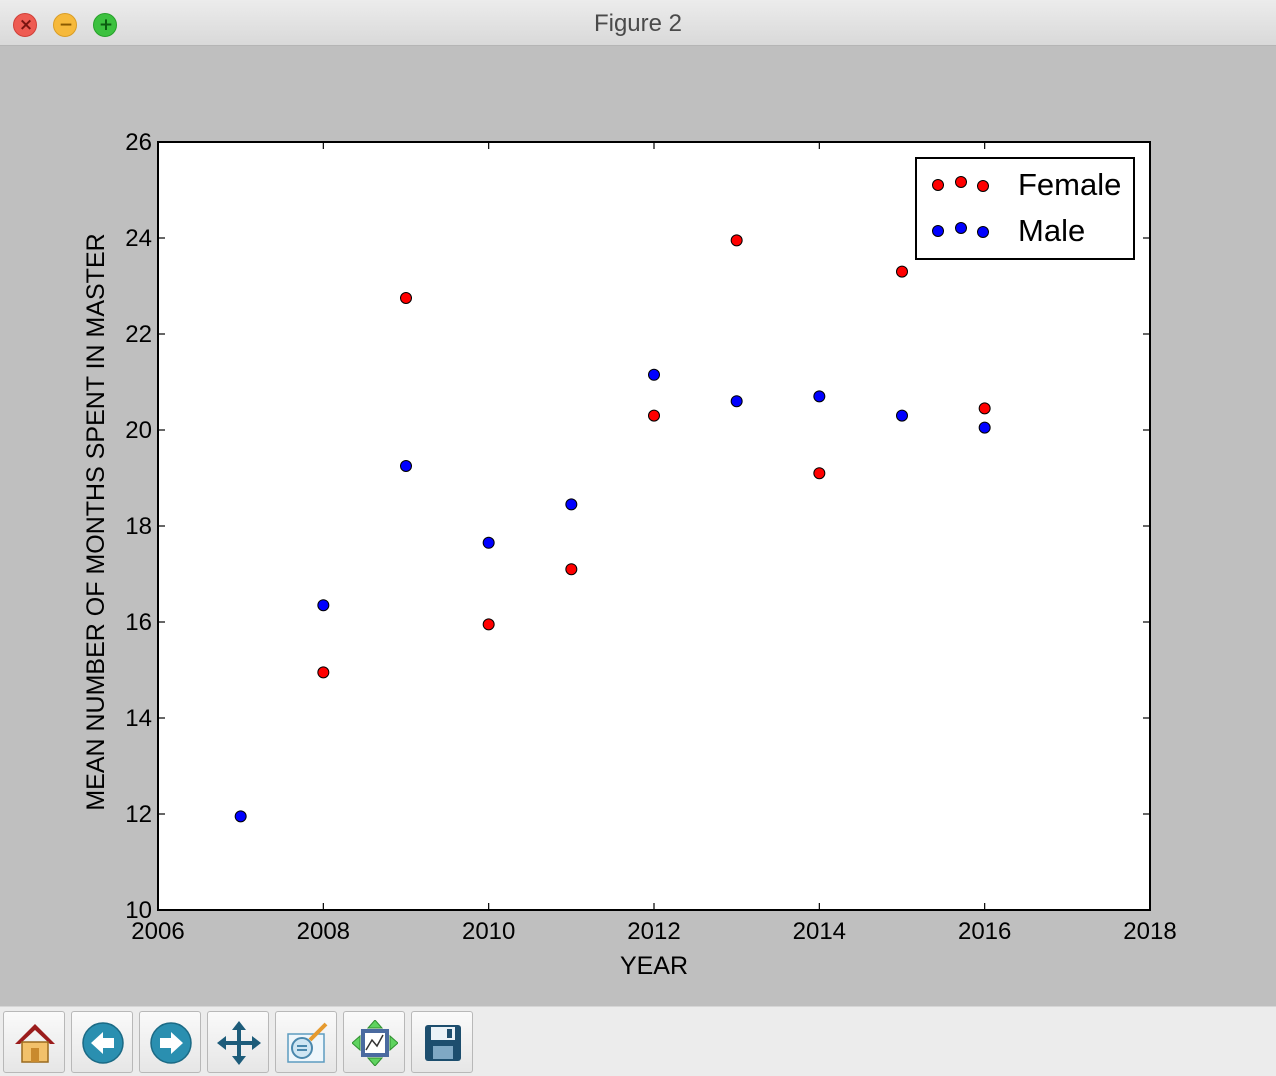 This screenshot has height=1076, width=1276. Describe the element at coordinates (138, 622) in the screenshot. I see `y-tick-label: 16` at that location.